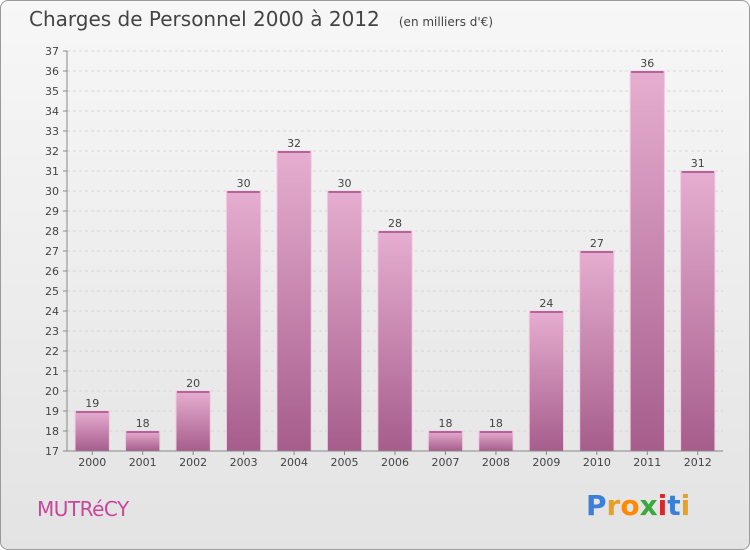 Image resolution: width=750 pixels, height=550 pixels. What do you see at coordinates (52, 371) in the screenshot?
I see `y-tick-label: 21` at bounding box center [52, 371].